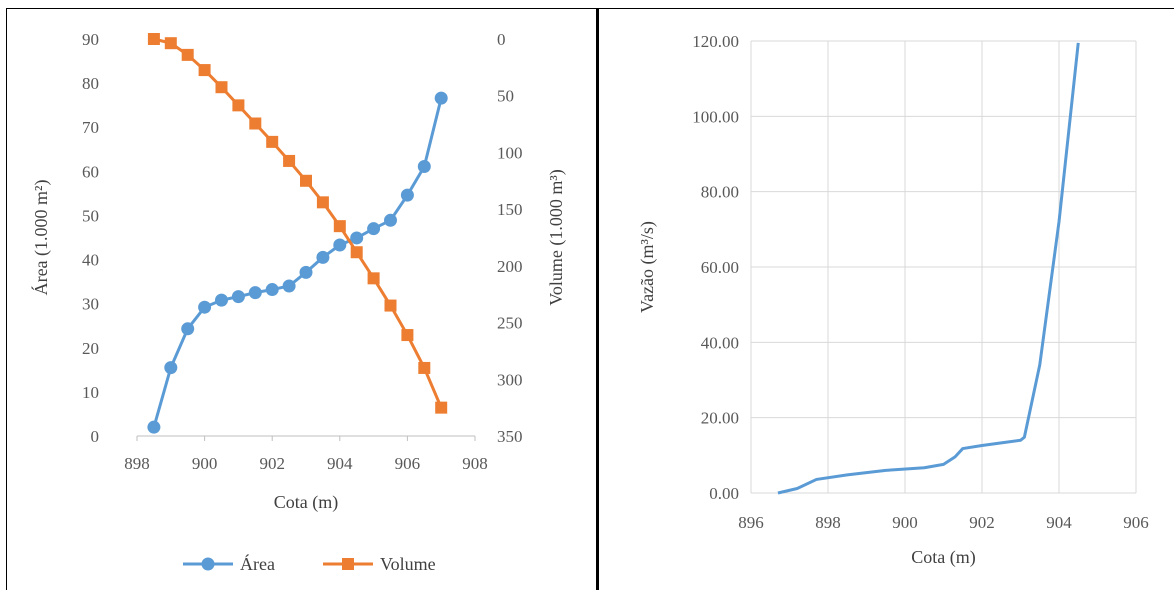 This screenshot has width=1174, height=591. Describe the element at coordinates (724, 493) in the screenshot. I see `y-tick-label: 0.00` at that location.